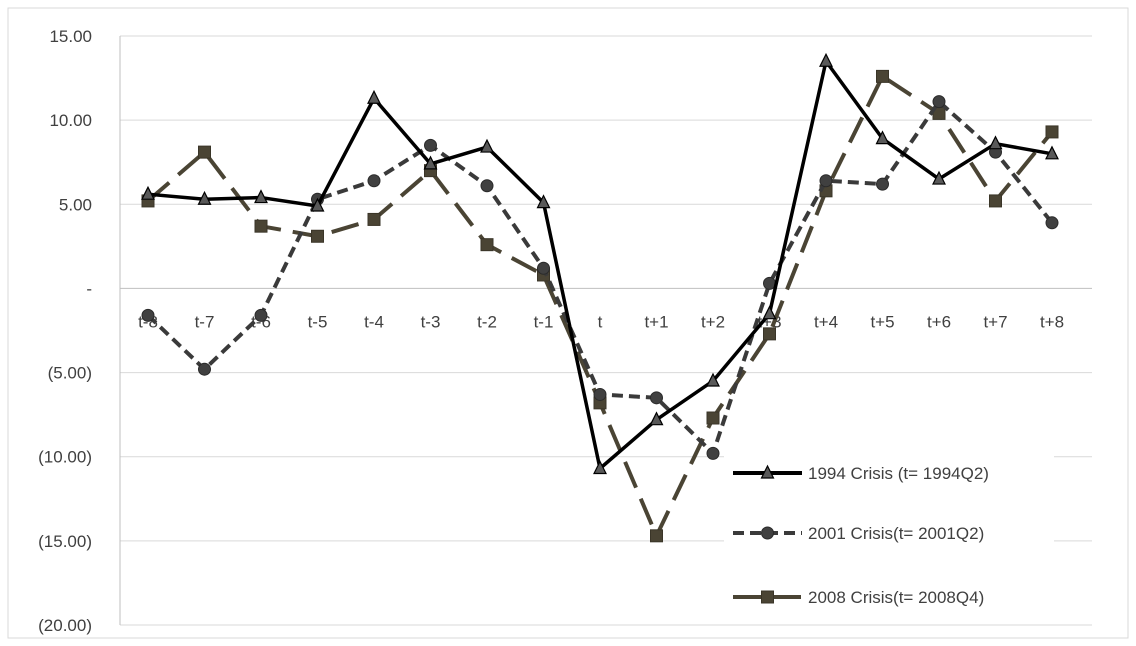 The image size is (1136, 646). Describe the element at coordinates (70, 120) in the screenshot. I see `y-tick-label: 10.00` at that location.